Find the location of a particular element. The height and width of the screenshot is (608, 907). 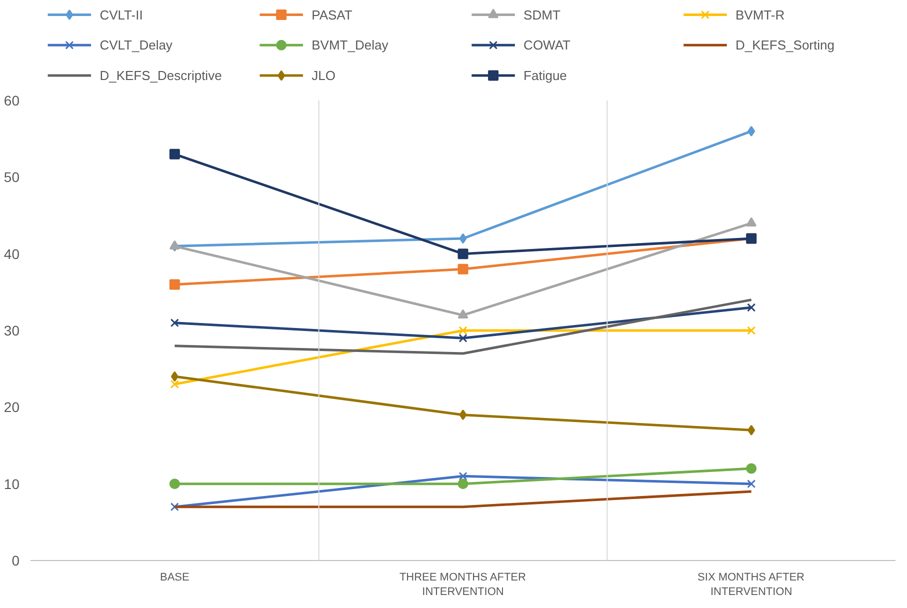

y-tick-label: 40 is located at coordinates (12, 254).